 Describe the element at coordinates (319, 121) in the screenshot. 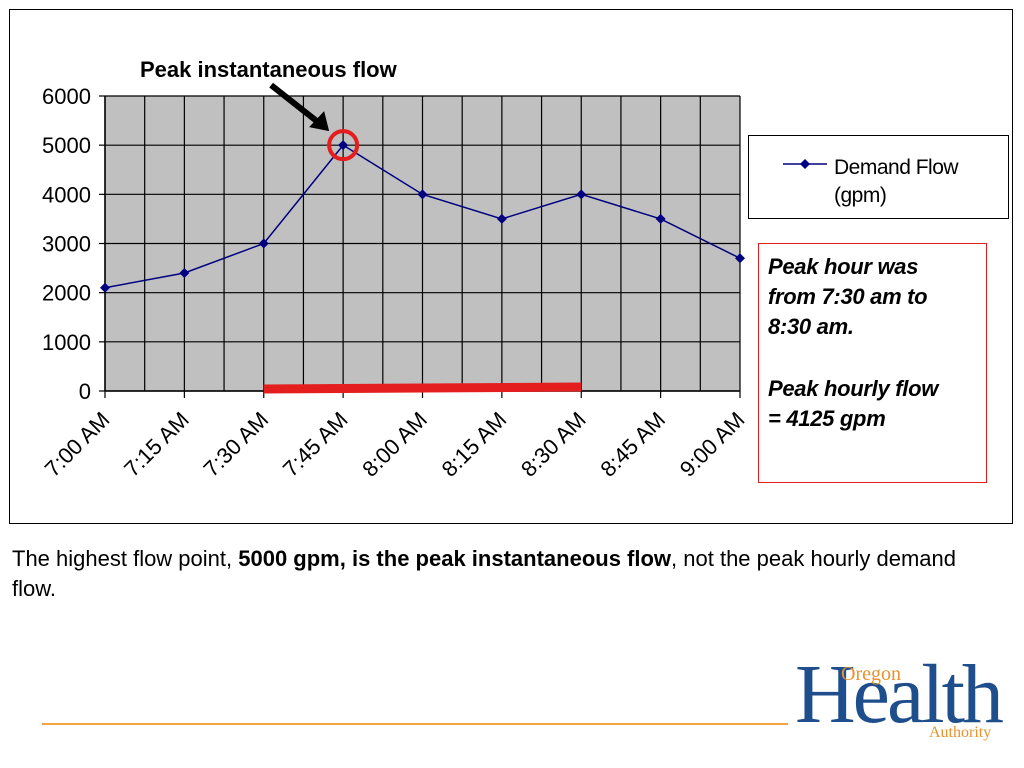

I see `peak-arrow-head` at that location.